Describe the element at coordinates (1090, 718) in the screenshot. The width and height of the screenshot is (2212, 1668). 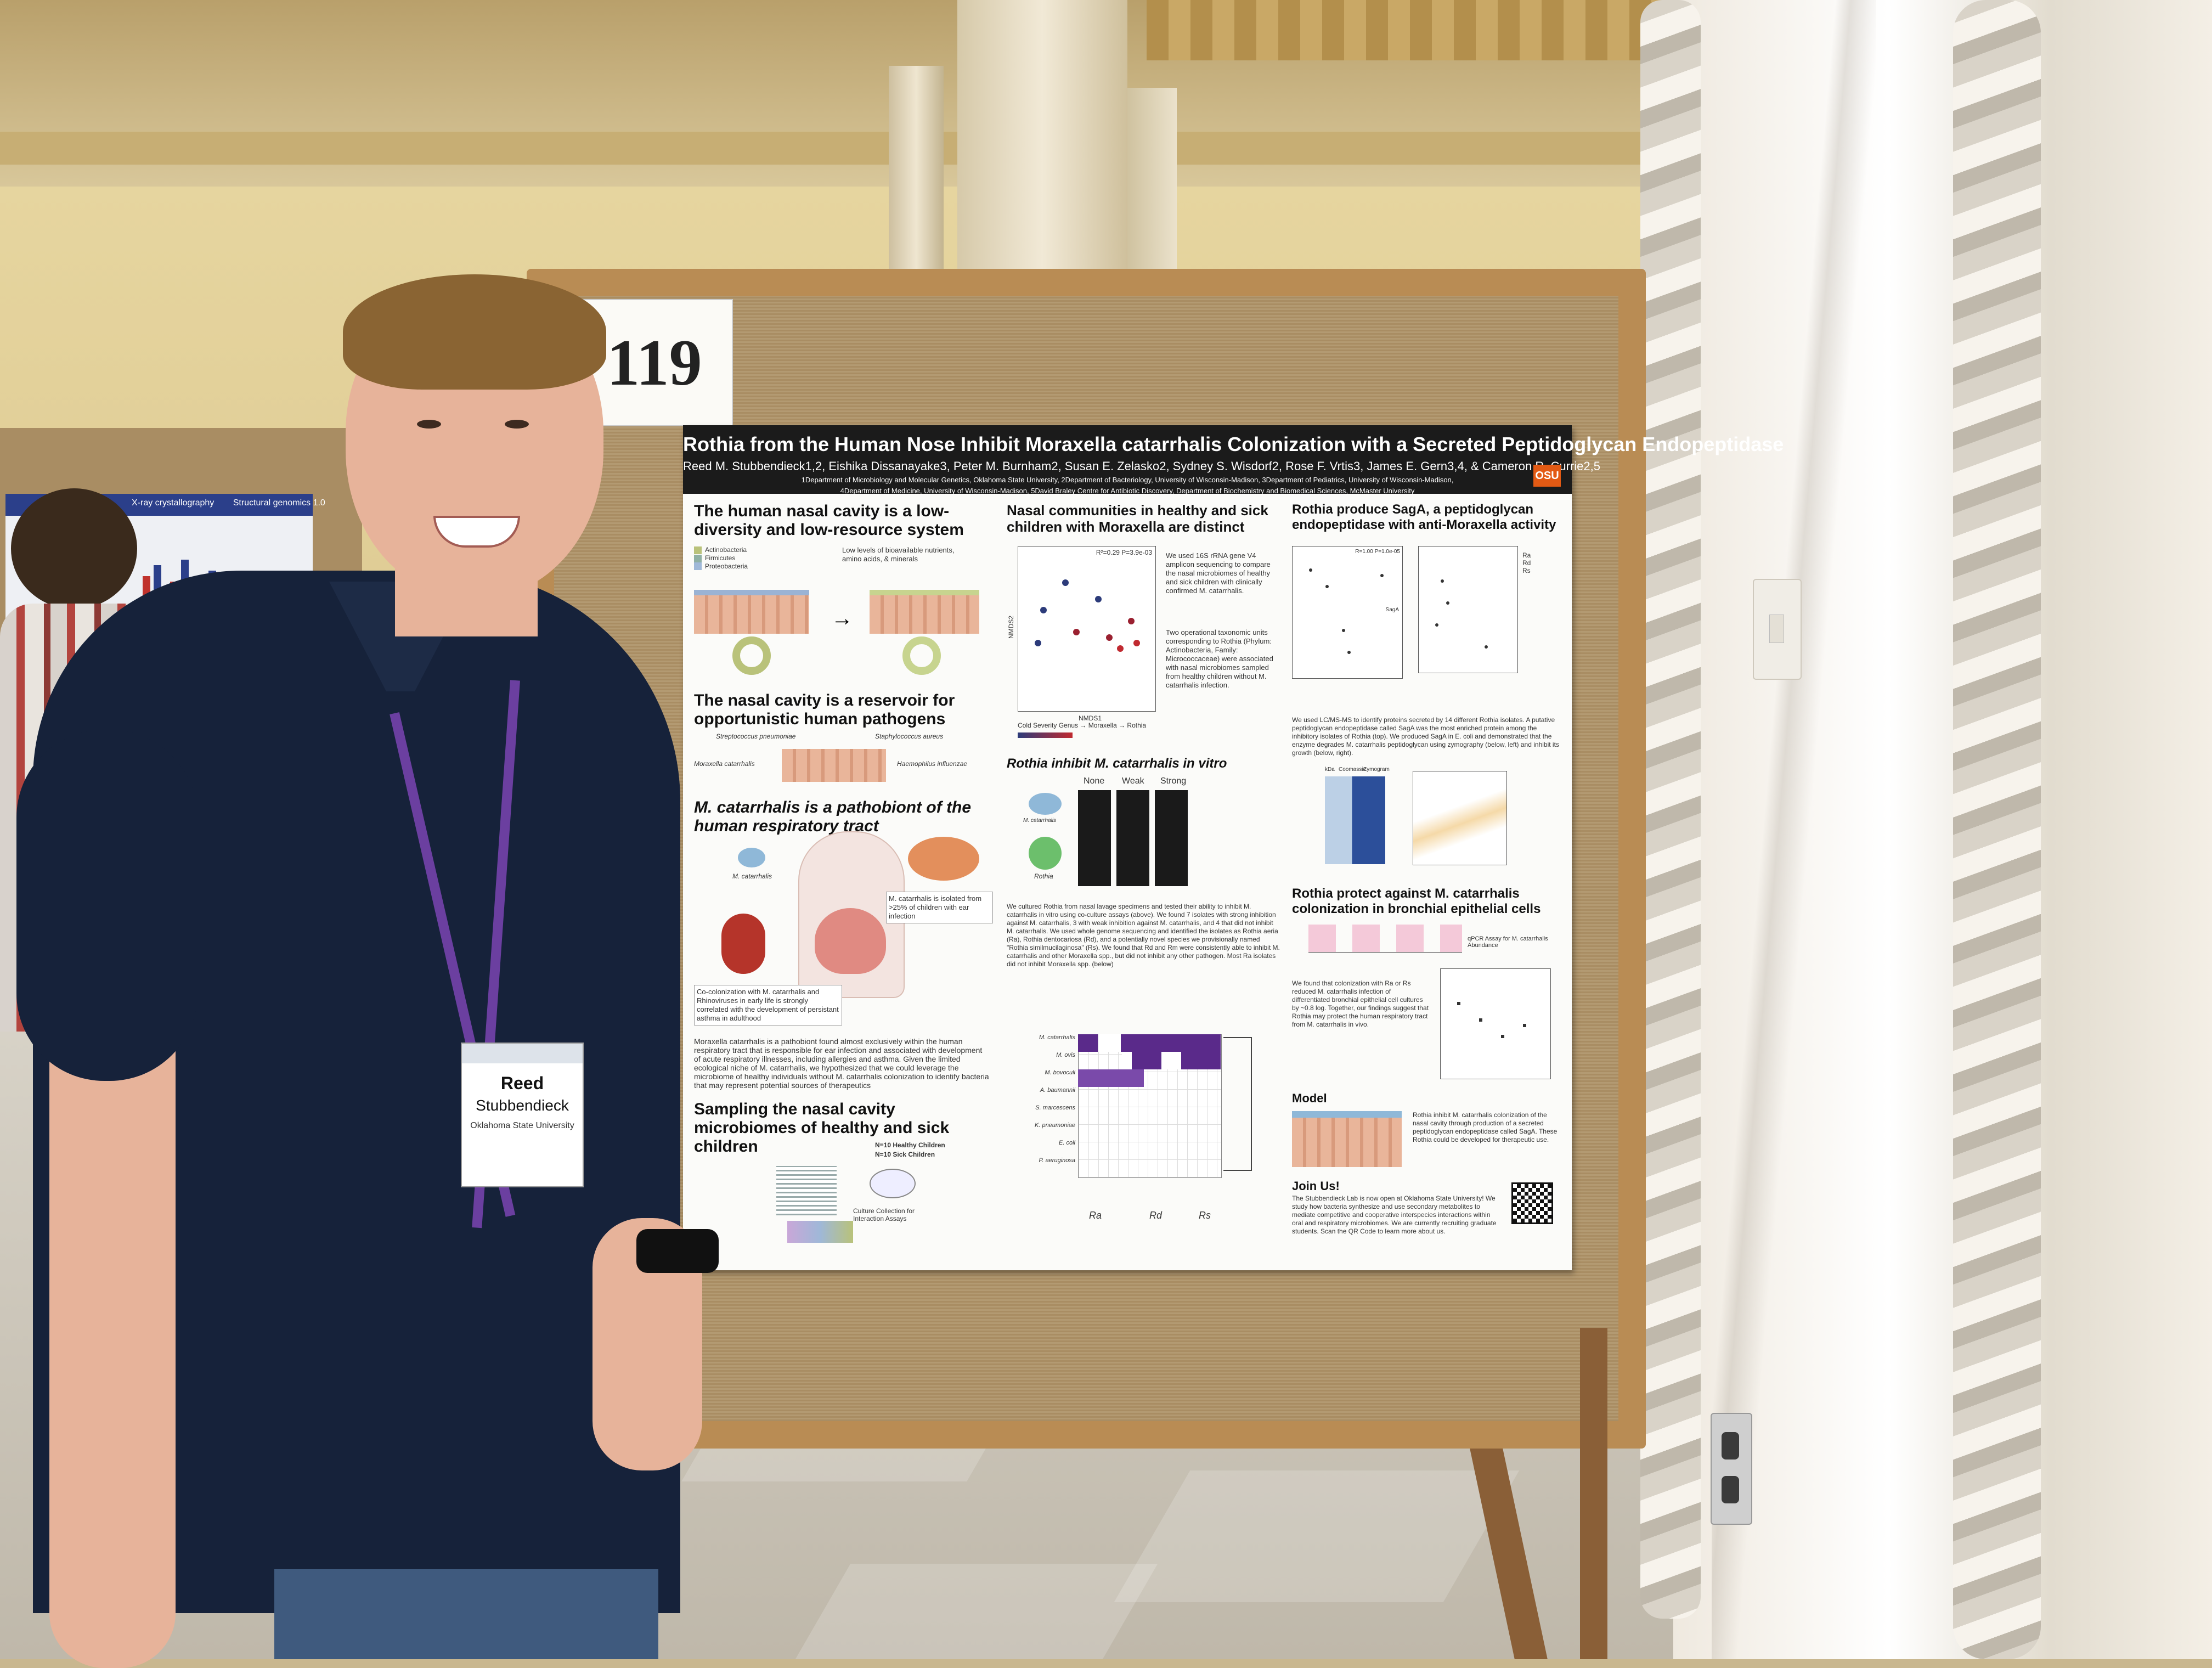
I see `x-axis-label: NMDS1` at that location.